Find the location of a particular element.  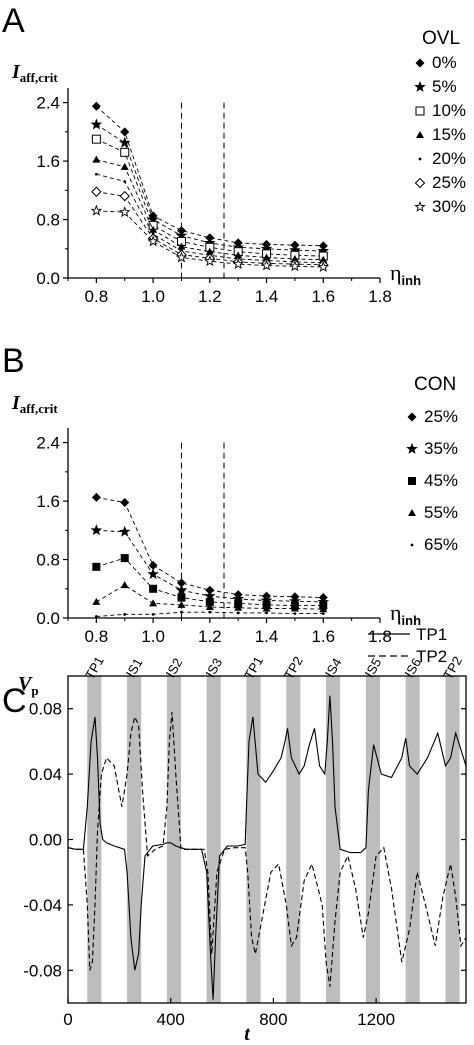

segment-label: TP1 is located at coordinates (253, 668).